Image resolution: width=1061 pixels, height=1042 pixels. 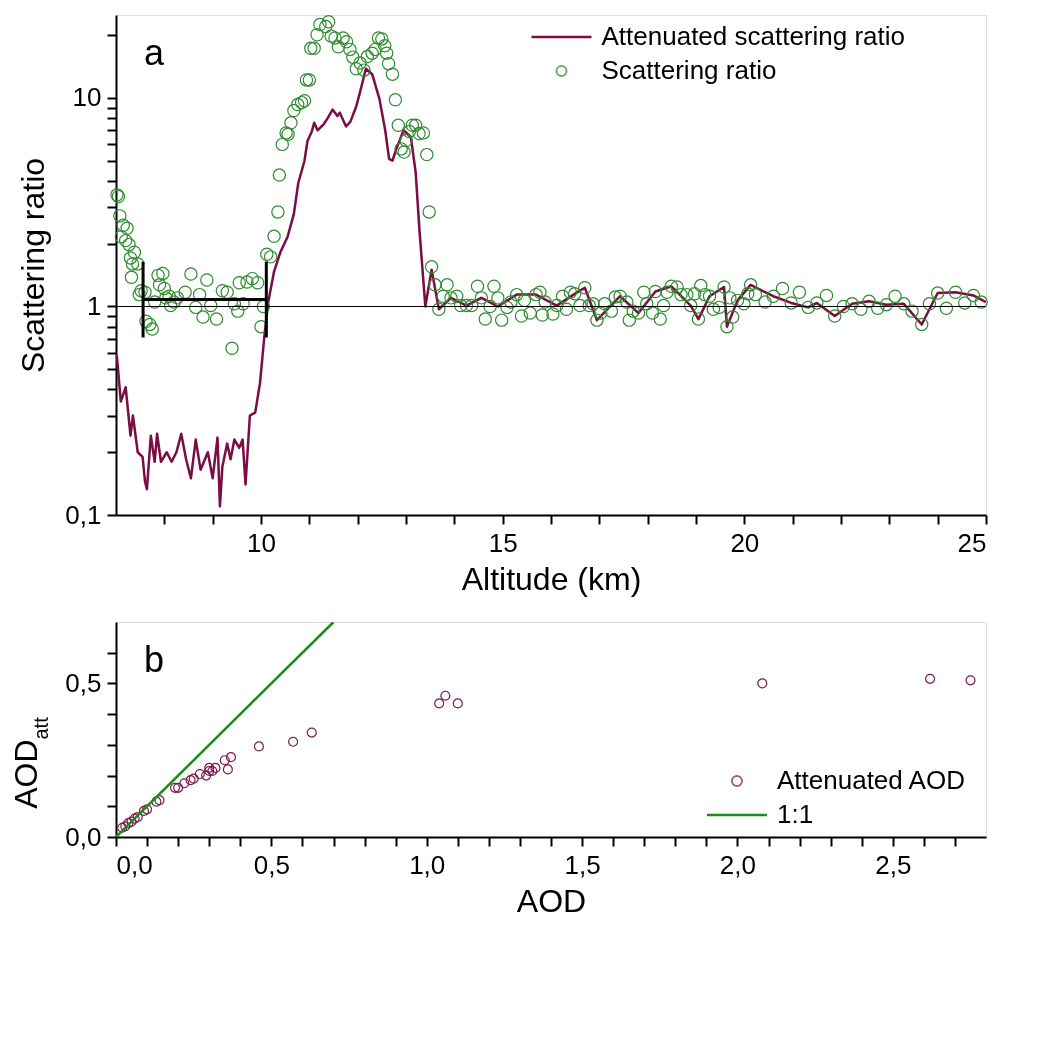 I want to click on x-tick-label: 1,5, so click(x=582, y=864).